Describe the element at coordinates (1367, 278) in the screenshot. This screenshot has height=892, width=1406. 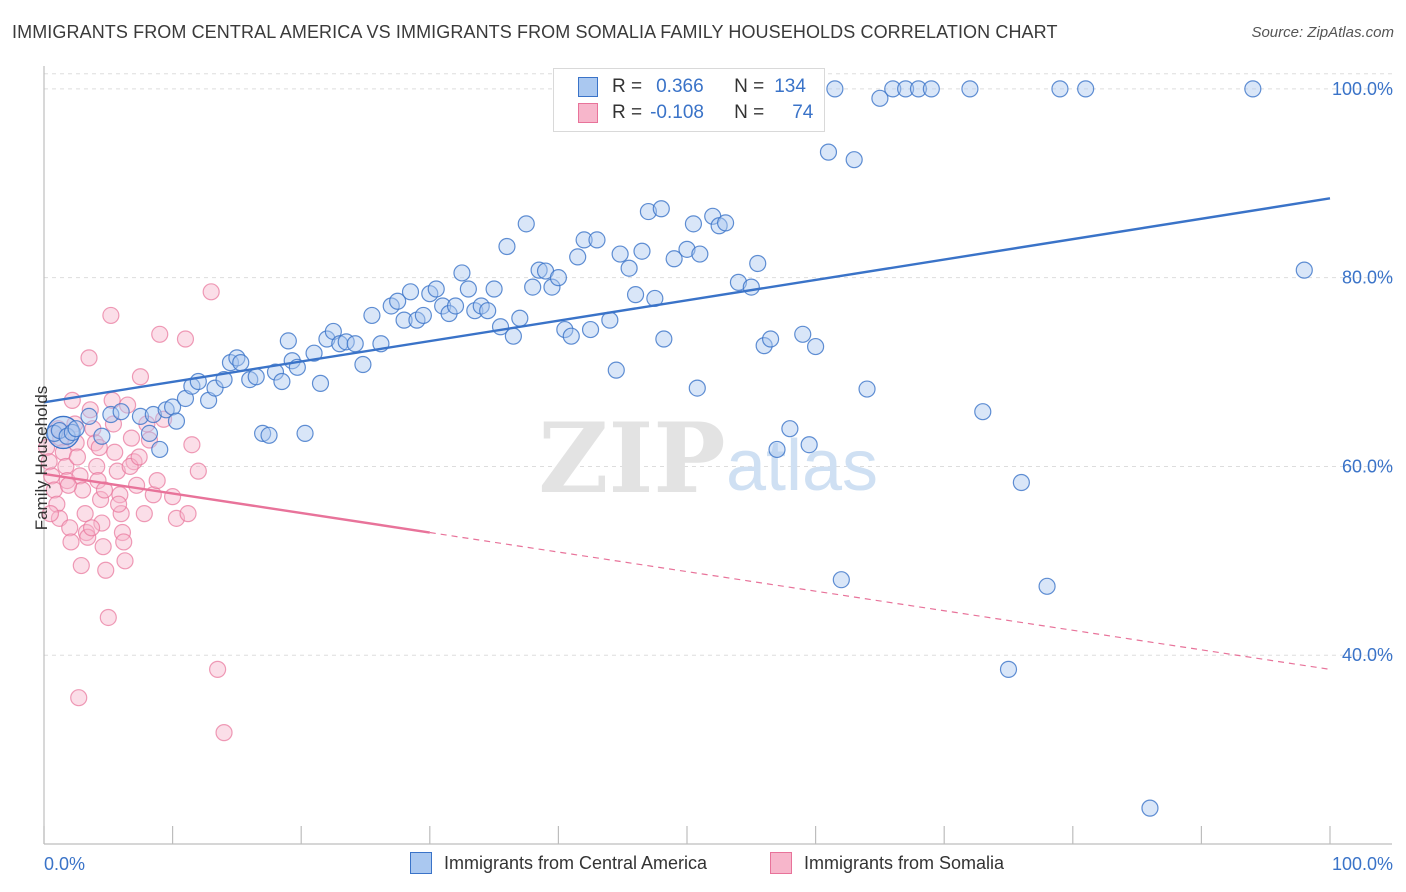
I see `y-tick-label: 80.0%` at that location.